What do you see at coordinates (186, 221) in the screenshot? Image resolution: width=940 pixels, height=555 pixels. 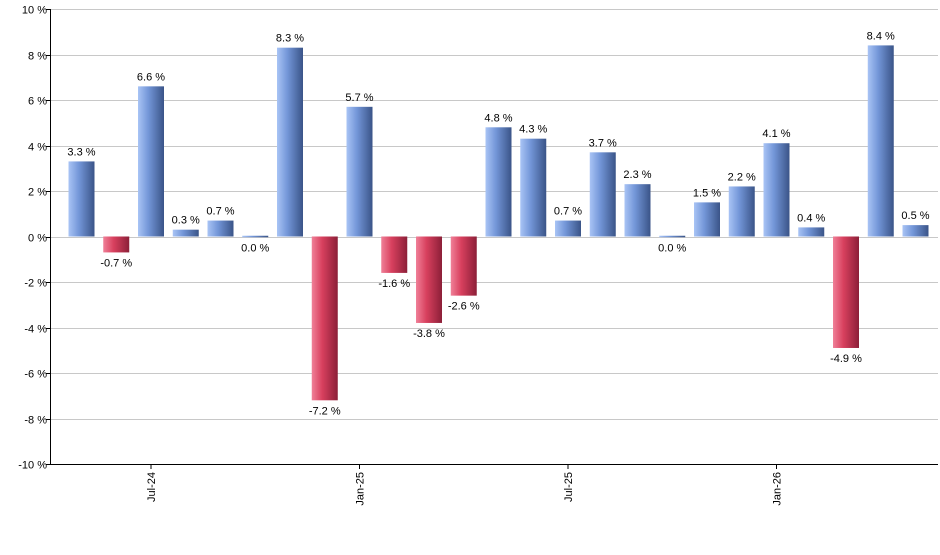 I see `data-label: 0.3 %` at bounding box center [186, 221].